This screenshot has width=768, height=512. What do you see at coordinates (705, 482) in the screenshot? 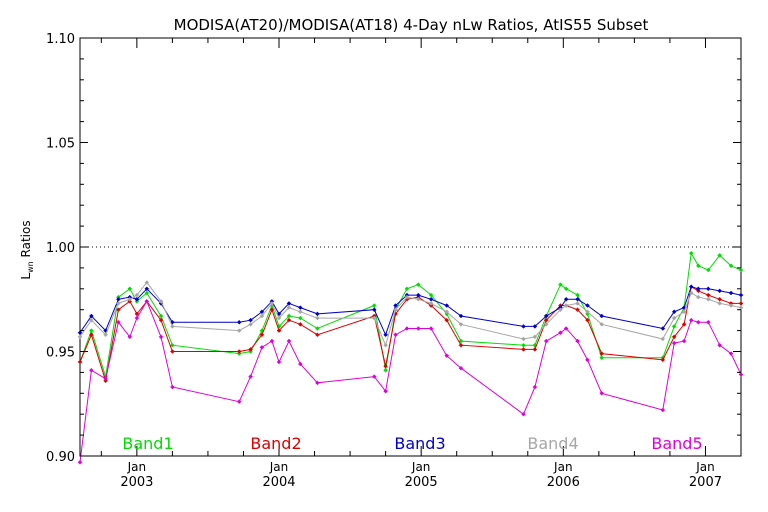
I see `x-tick-year-label: 2007` at bounding box center [705, 482].